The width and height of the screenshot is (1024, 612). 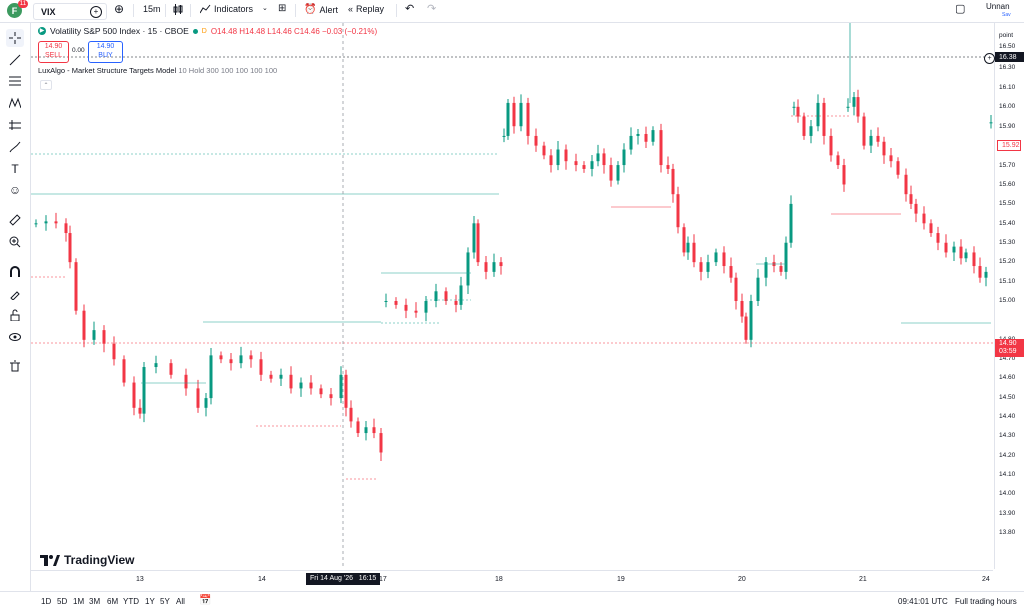 What do you see at coordinates (15, 366) in the screenshot?
I see `trash-icon` at bounding box center [15, 366].